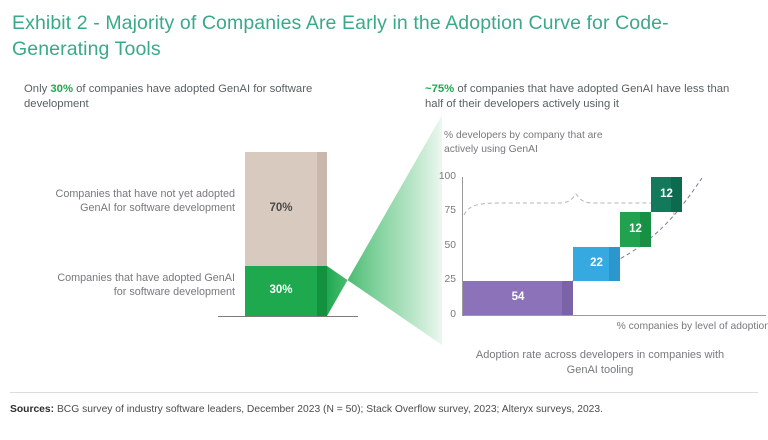 The height and width of the screenshot is (440, 768). I want to click on step-block-0-25-value: 54, so click(518, 297).